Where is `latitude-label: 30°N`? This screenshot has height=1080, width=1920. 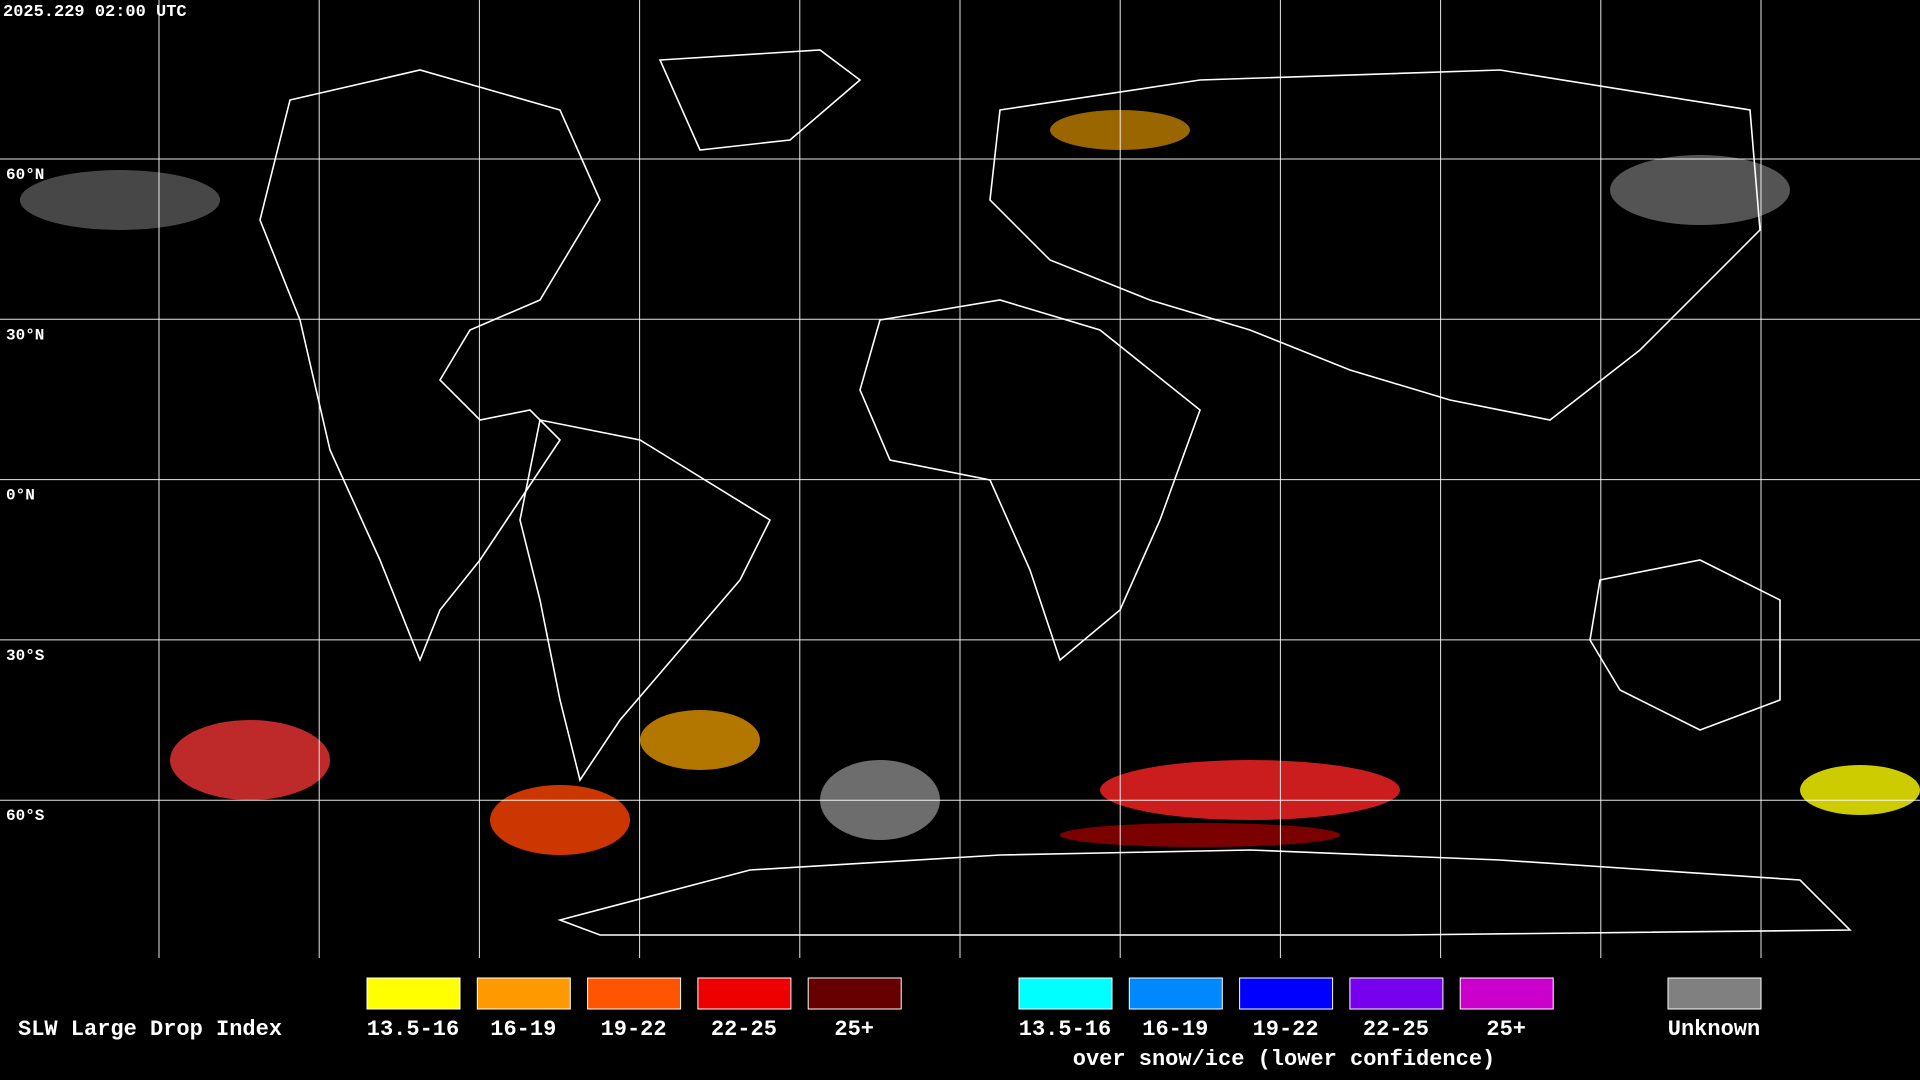
latitude-label: 30°N is located at coordinates (25, 335).